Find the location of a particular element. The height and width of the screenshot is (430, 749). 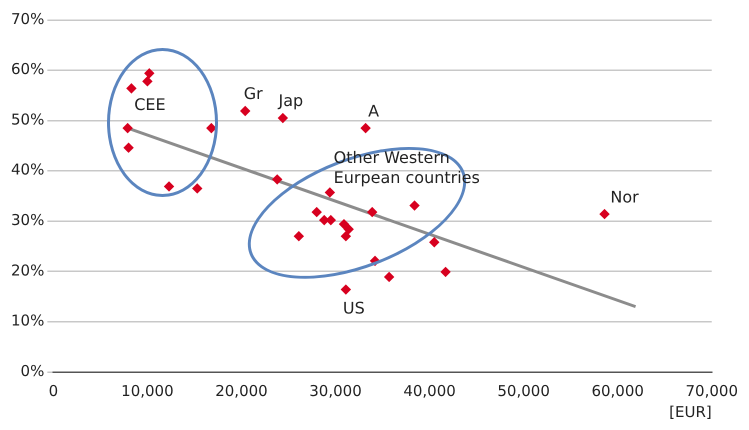

x-tick-label: 20,000 is located at coordinates (241, 391).